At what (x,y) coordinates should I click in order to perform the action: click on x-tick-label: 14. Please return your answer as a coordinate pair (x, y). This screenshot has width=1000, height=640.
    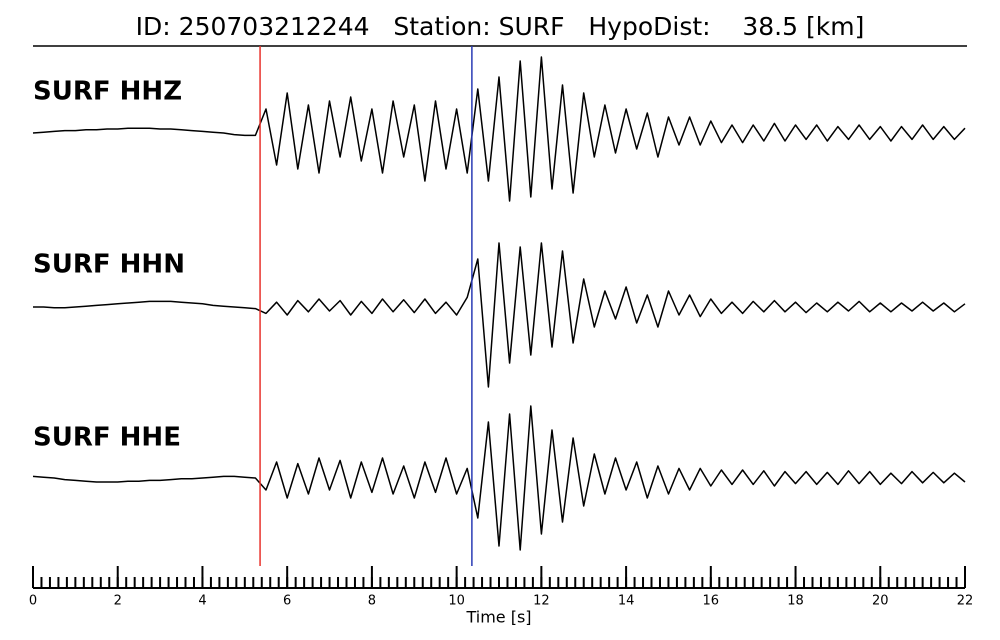
    Looking at the image, I should click on (626, 601).